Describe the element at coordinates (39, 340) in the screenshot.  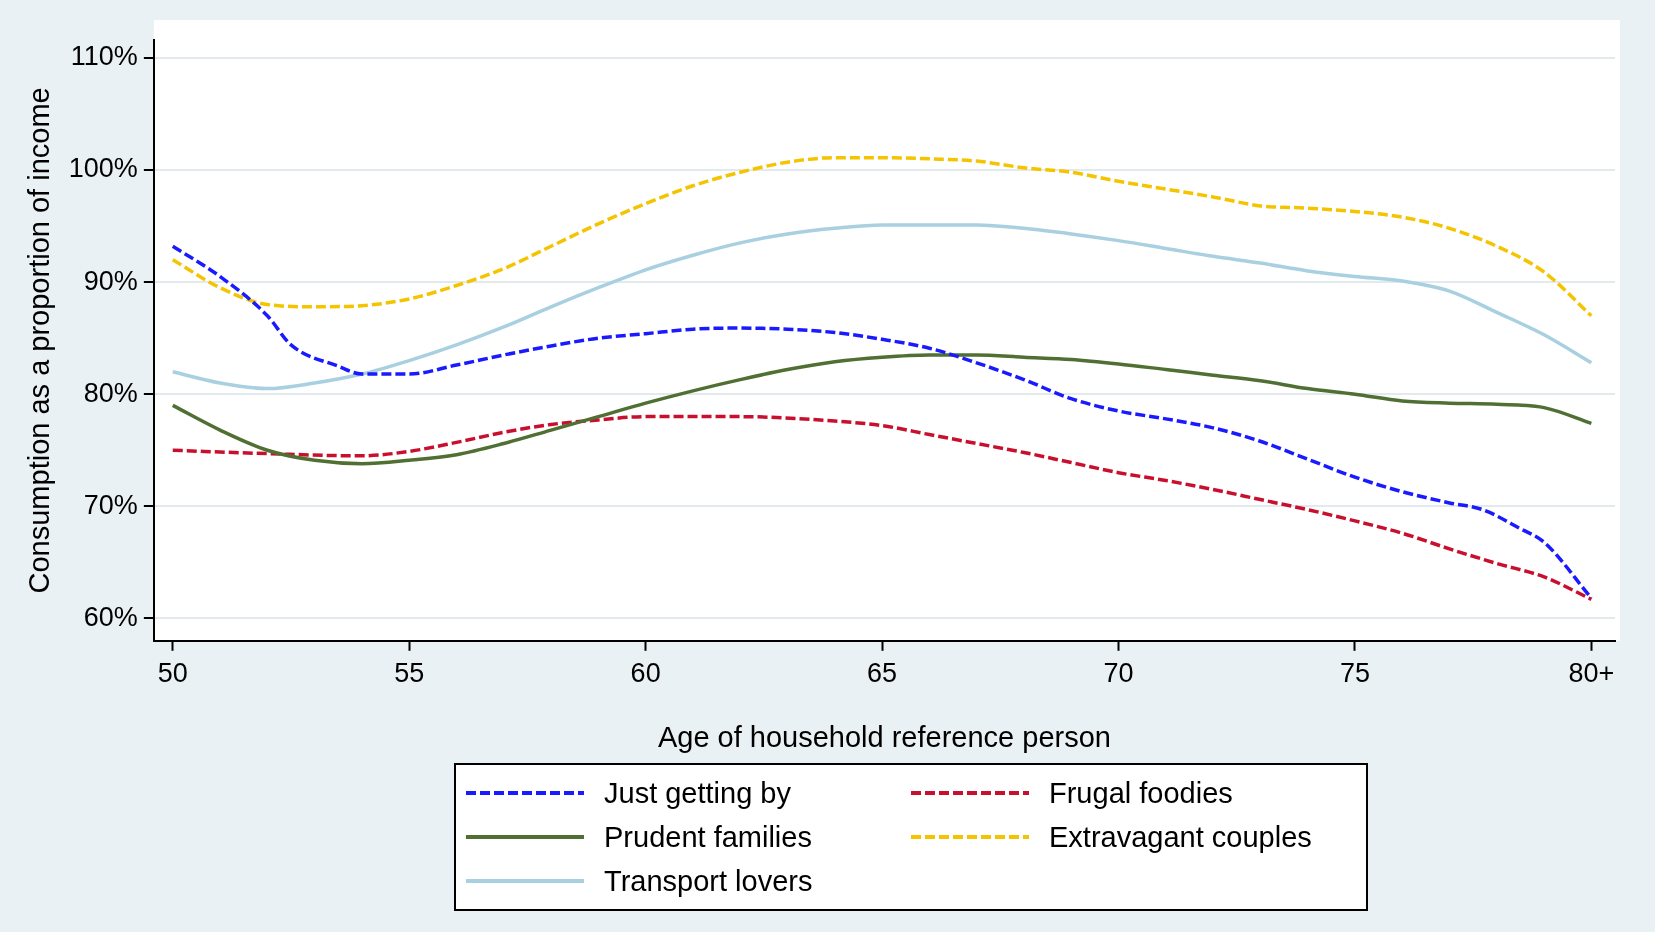
I see `y-axis-title: Consumption as a proportion of income` at that location.